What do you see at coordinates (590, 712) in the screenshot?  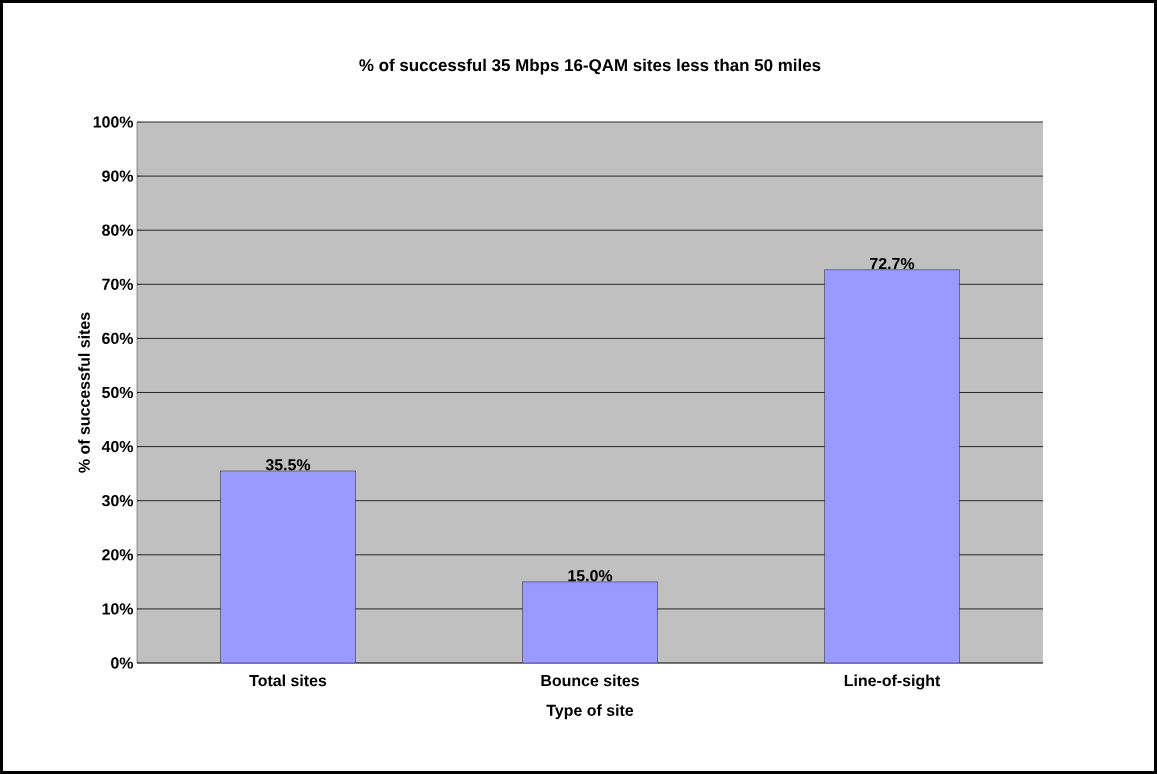 I see `x-axis-title: Type of site` at bounding box center [590, 712].